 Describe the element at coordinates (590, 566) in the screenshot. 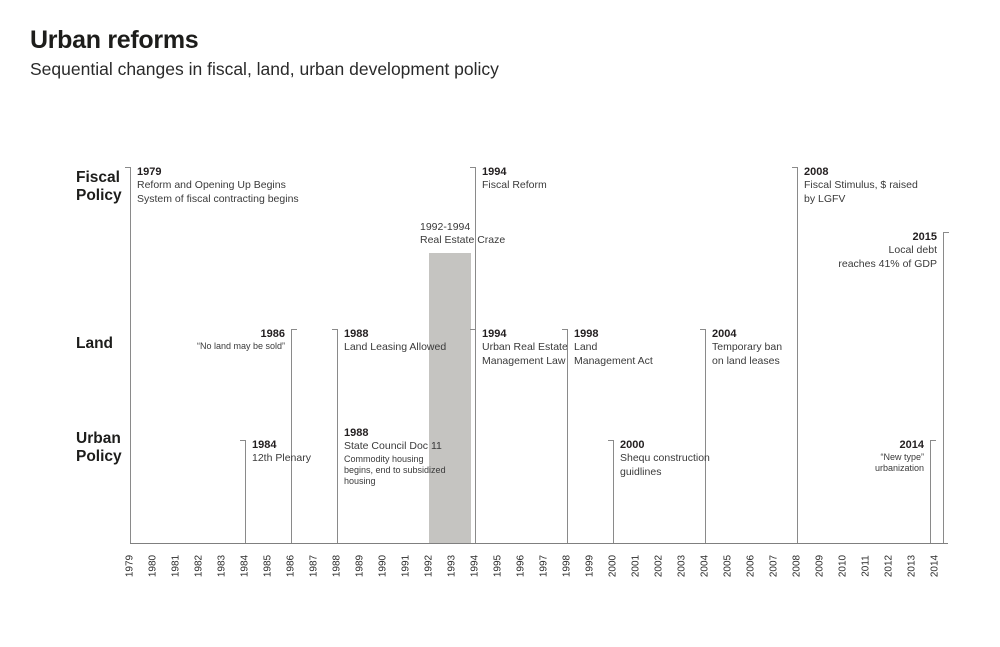

I see `x-tick-label: 1999` at that location.